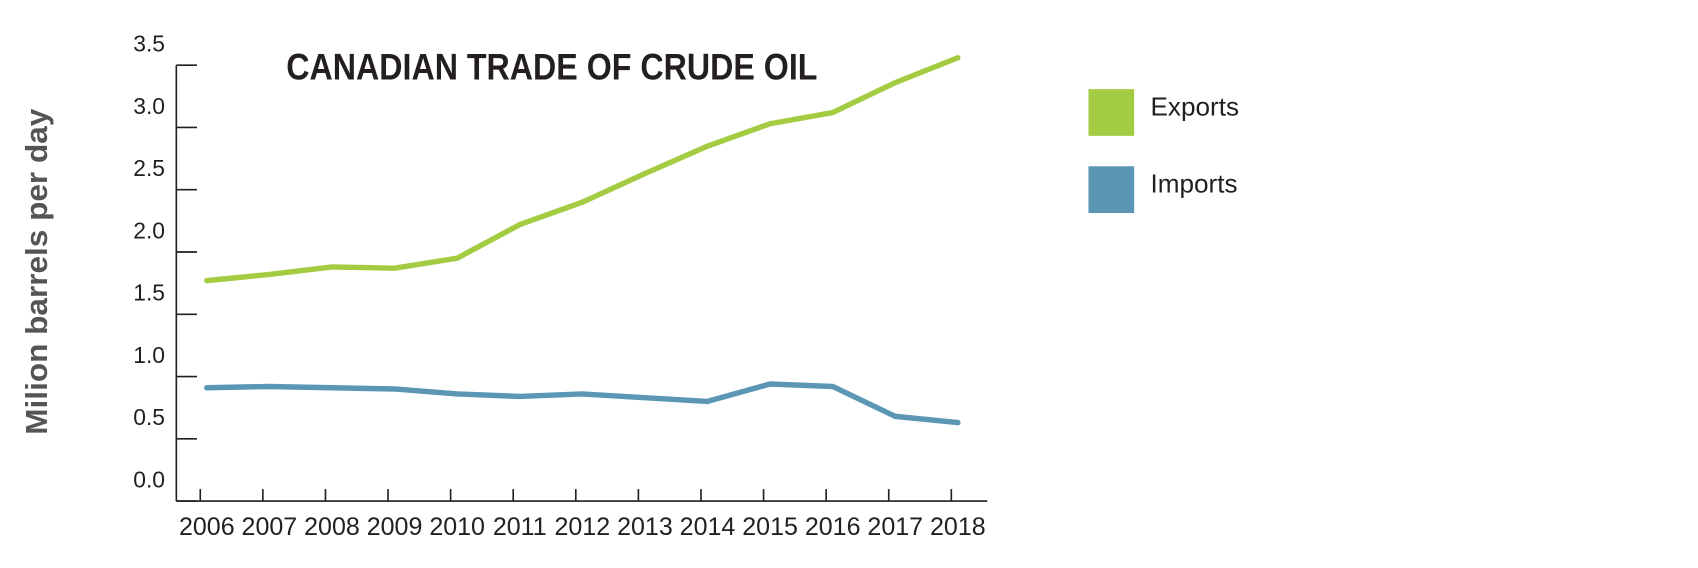 This screenshot has width=1698, height=568. I want to click on y-tick-label: 2.5, so click(149, 168).